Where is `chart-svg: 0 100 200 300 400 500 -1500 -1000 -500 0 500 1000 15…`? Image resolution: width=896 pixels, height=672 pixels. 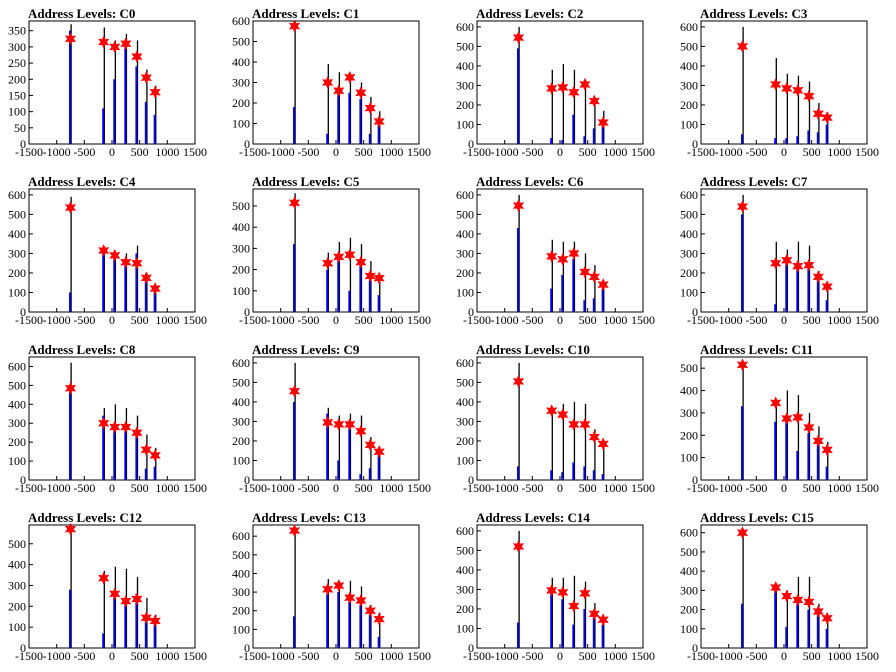
chart-svg: 0 100 200 300 400 500 -1500 -1000 -500 0 500 1000 15… is located at coordinates (779, 425).